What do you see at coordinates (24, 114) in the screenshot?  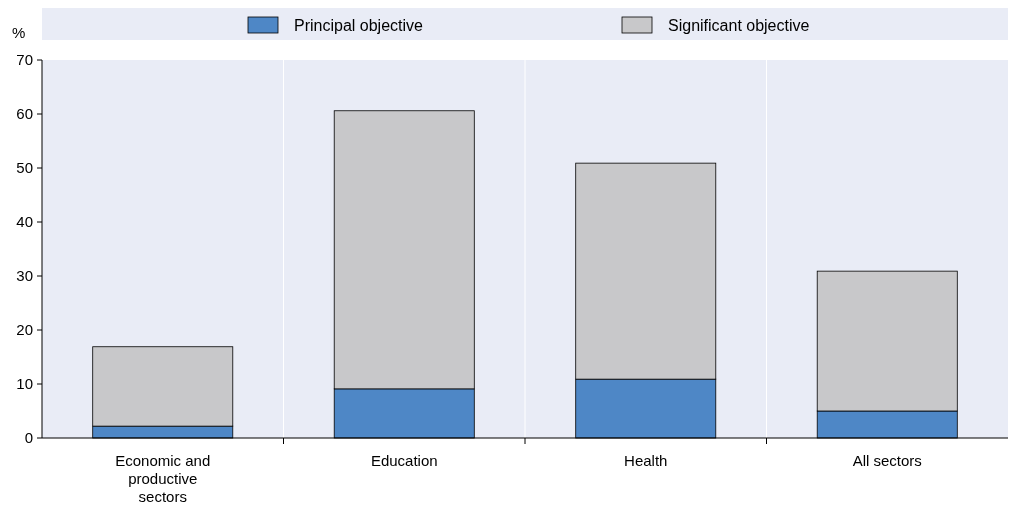 I see `y-tick-label: 60` at bounding box center [24, 114].